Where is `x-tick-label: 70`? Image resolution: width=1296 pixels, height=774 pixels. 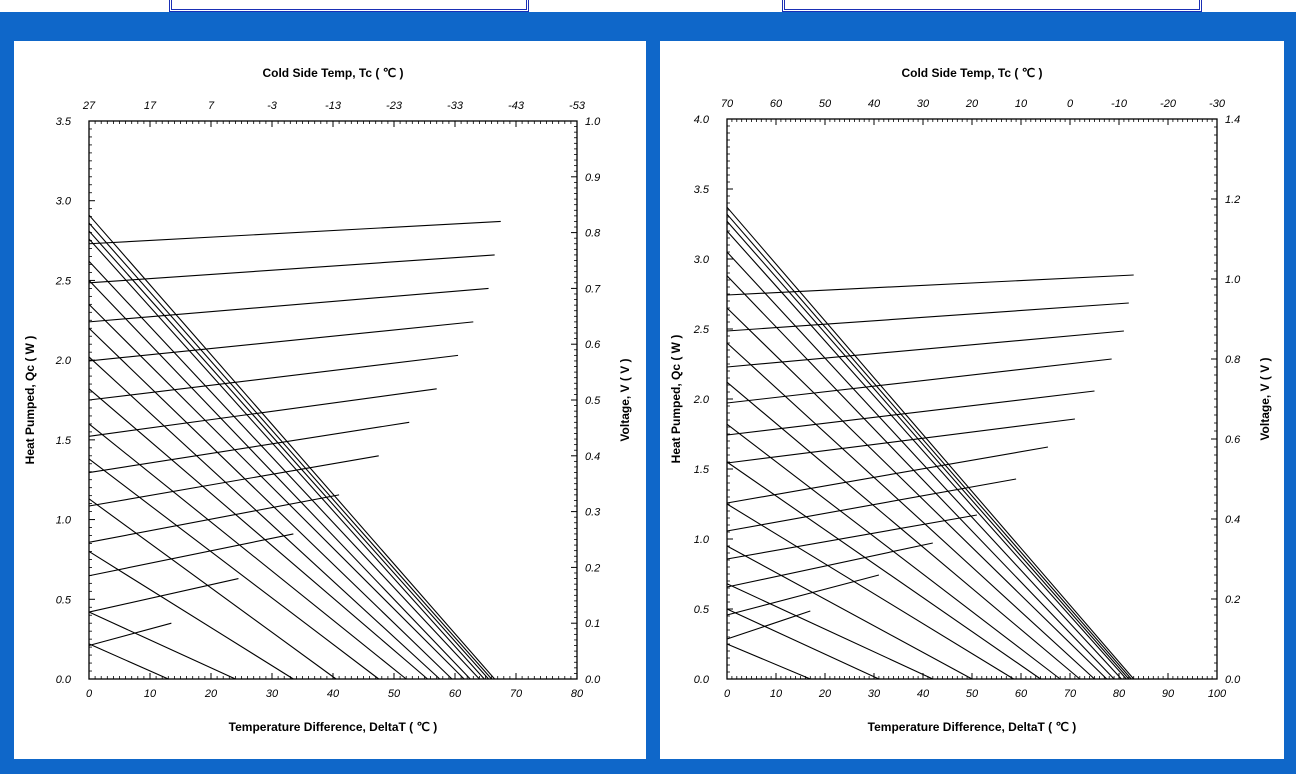
x-tick-label: 70 is located at coordinates (1070, 694).